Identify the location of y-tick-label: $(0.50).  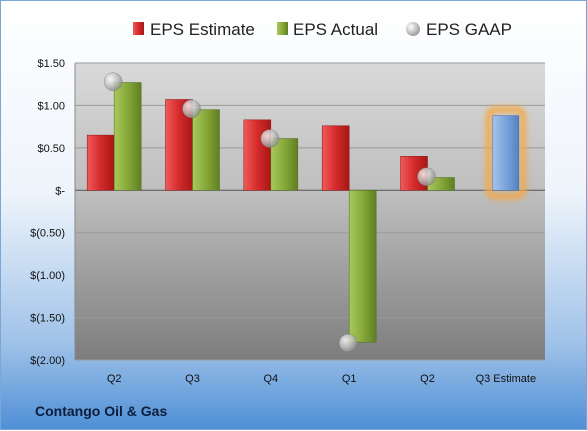
(47, 234).